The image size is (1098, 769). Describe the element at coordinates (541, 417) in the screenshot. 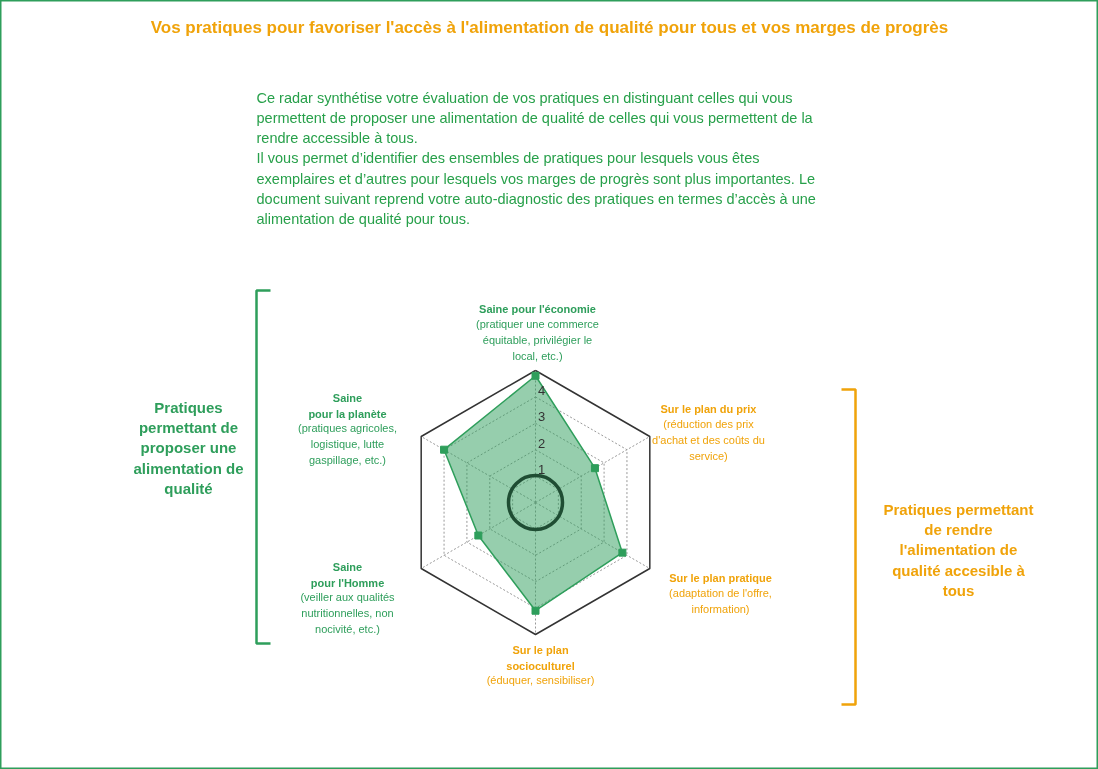

I see `y-tick-label: 3` at that location.